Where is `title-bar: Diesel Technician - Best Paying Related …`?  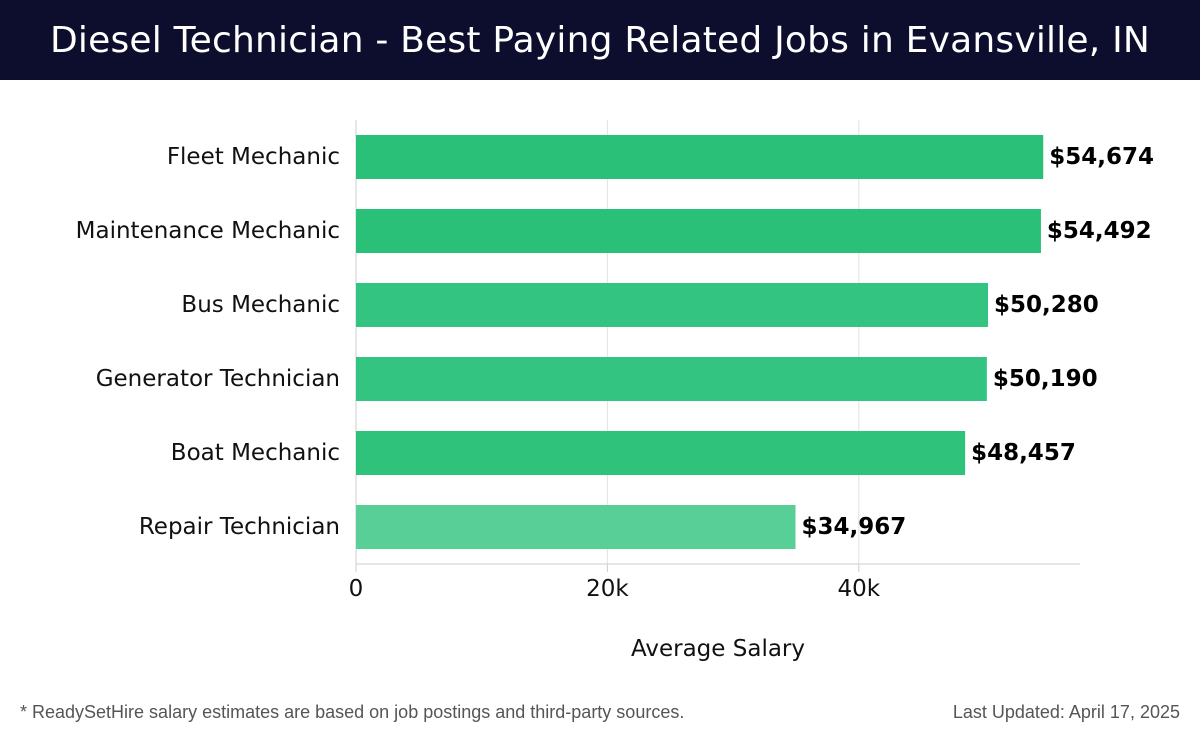
title-bar: Diesel Technician - Best Paying Related … is located at coordinates (600, 40).